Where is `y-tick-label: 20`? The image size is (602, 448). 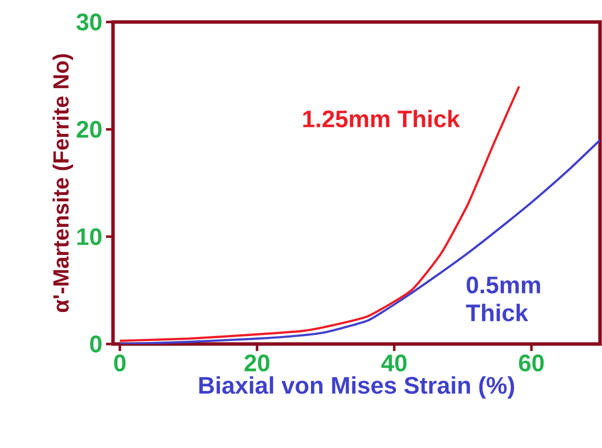
y-tick-label: 20 is located at coordinates (89, 129).